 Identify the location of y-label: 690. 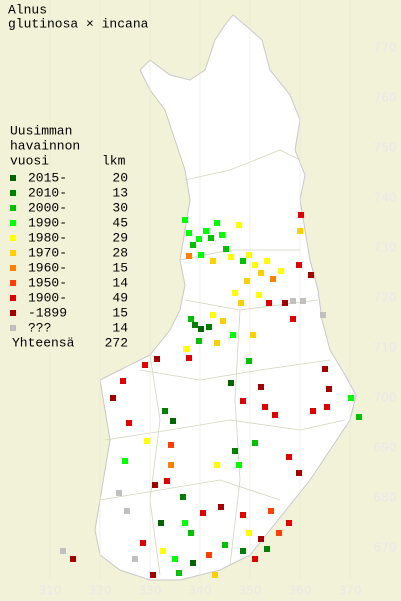
(385, 448).